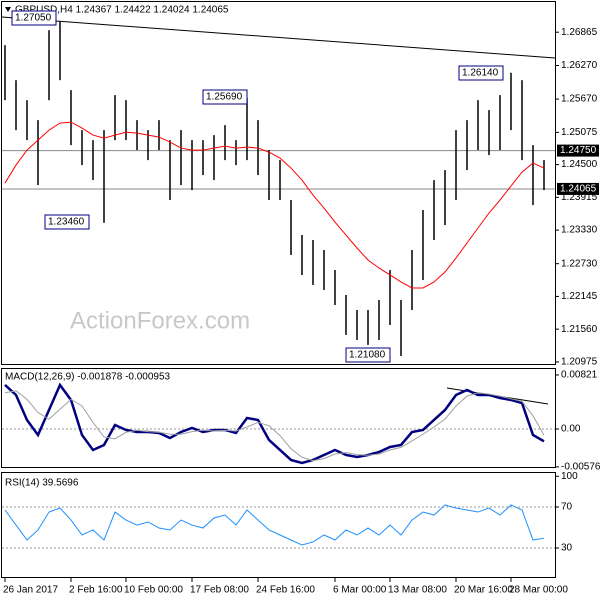 The width and height of the screenshot is (600, 600). Describe the element at coordinates (579, 296) in the screenshot. I see `y-tick-label: 1.22145` at that location.